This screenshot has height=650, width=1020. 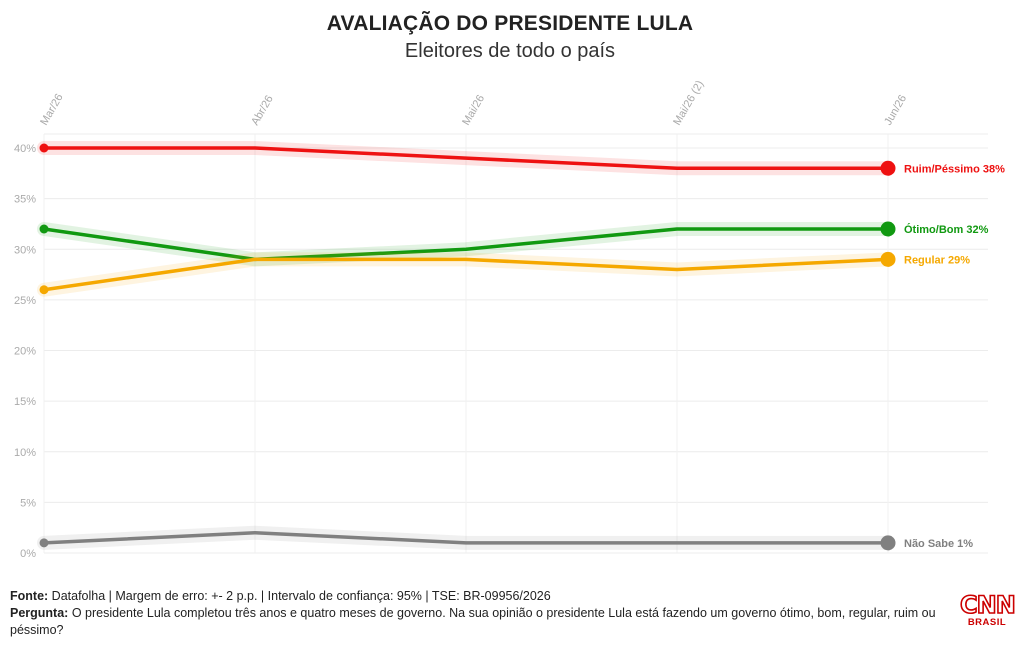 What do you see at coordinates (946, 229) in the screenshot?
I see `series-end-label: Ótimo/Bom 32%` at bounding box center [946, 229].